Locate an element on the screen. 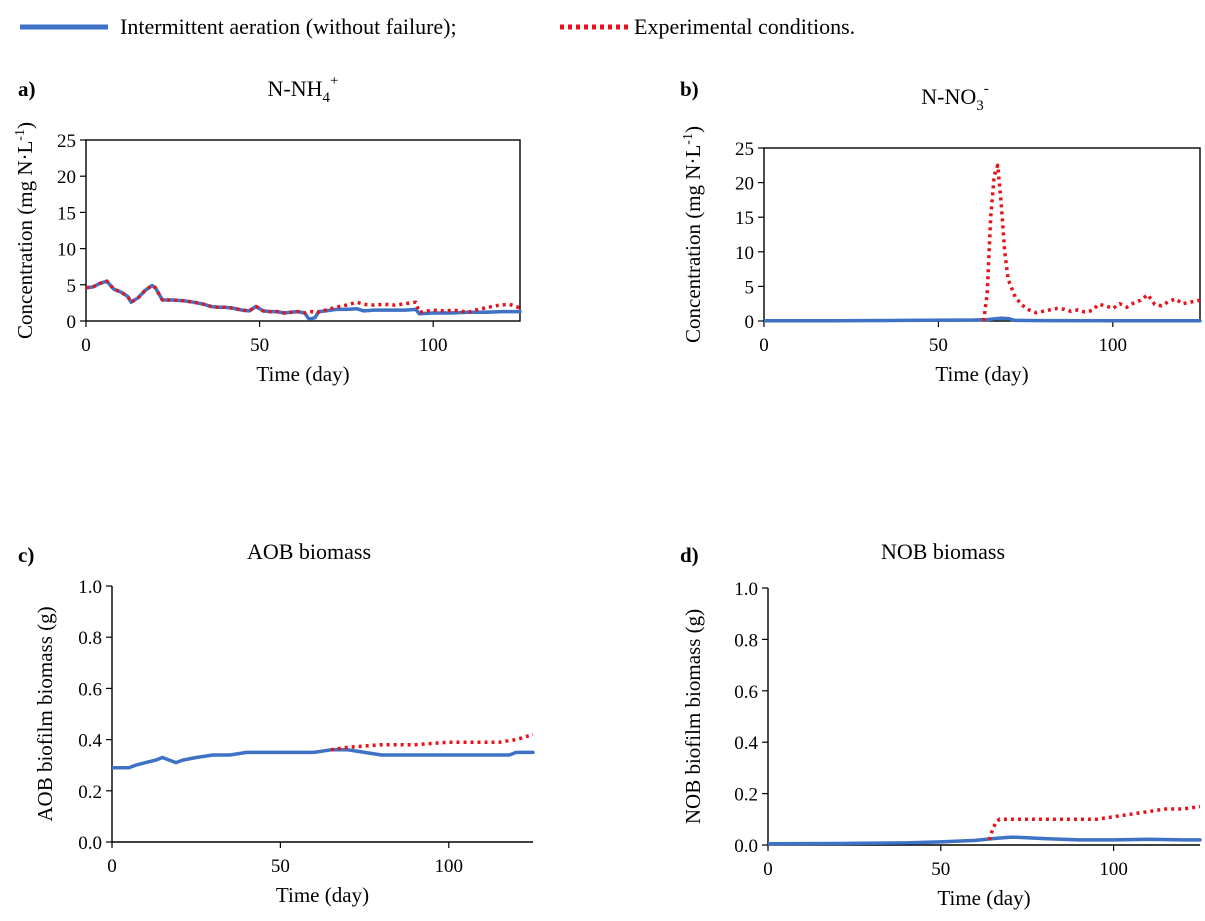 This screenshot has width=1205, height=921. panel-title: AOB biomass is located at coordinates (309, 551).